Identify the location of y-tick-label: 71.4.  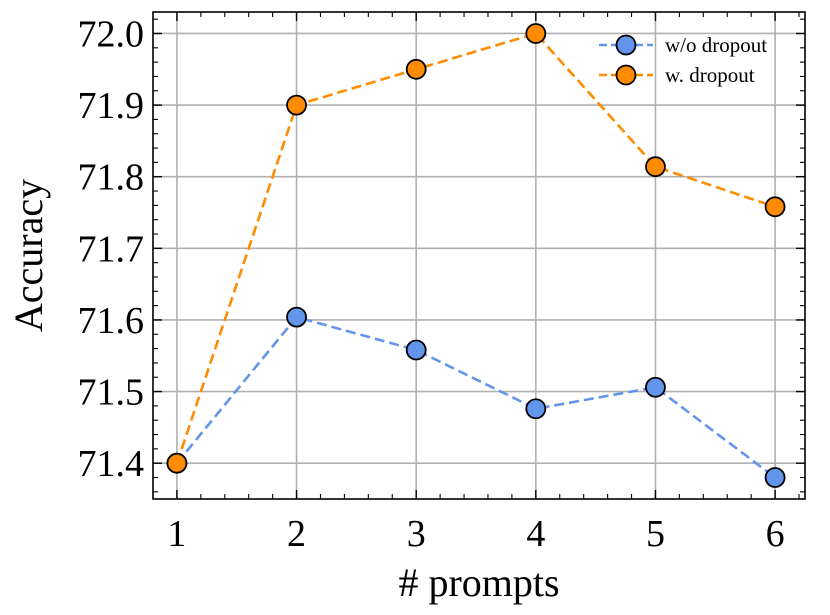
(111, 464).